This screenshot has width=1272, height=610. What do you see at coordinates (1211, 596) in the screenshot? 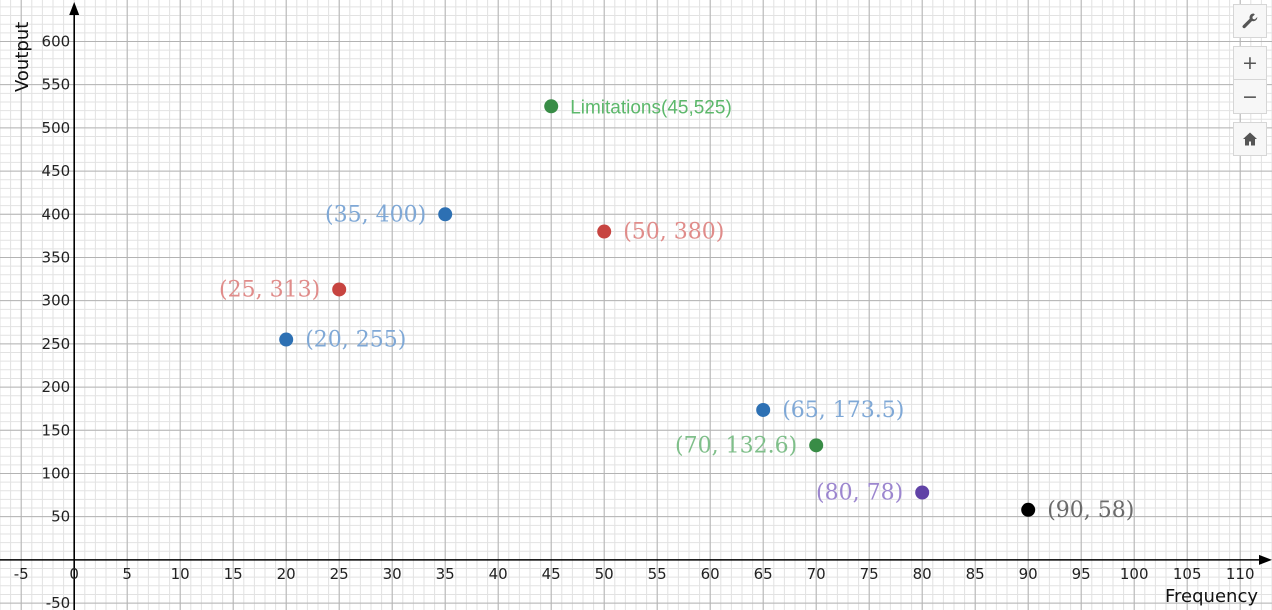
I see `x-axis-label: Frequency` at bounding box center [1211, 596].